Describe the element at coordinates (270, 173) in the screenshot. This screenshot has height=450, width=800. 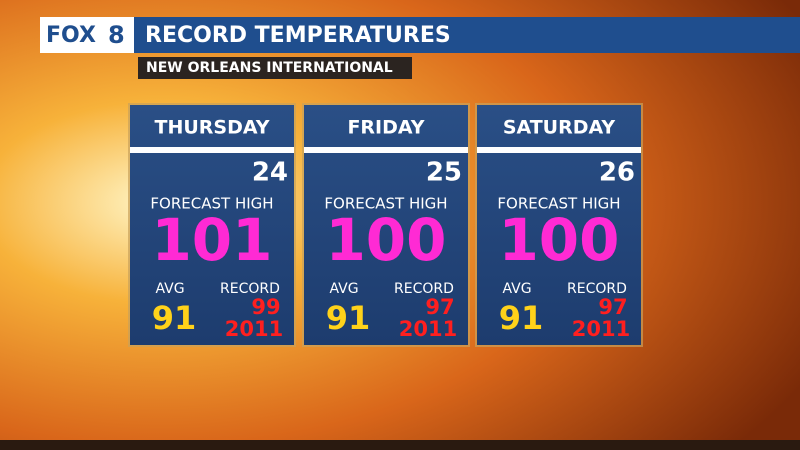
I see `date: 24` at that location.